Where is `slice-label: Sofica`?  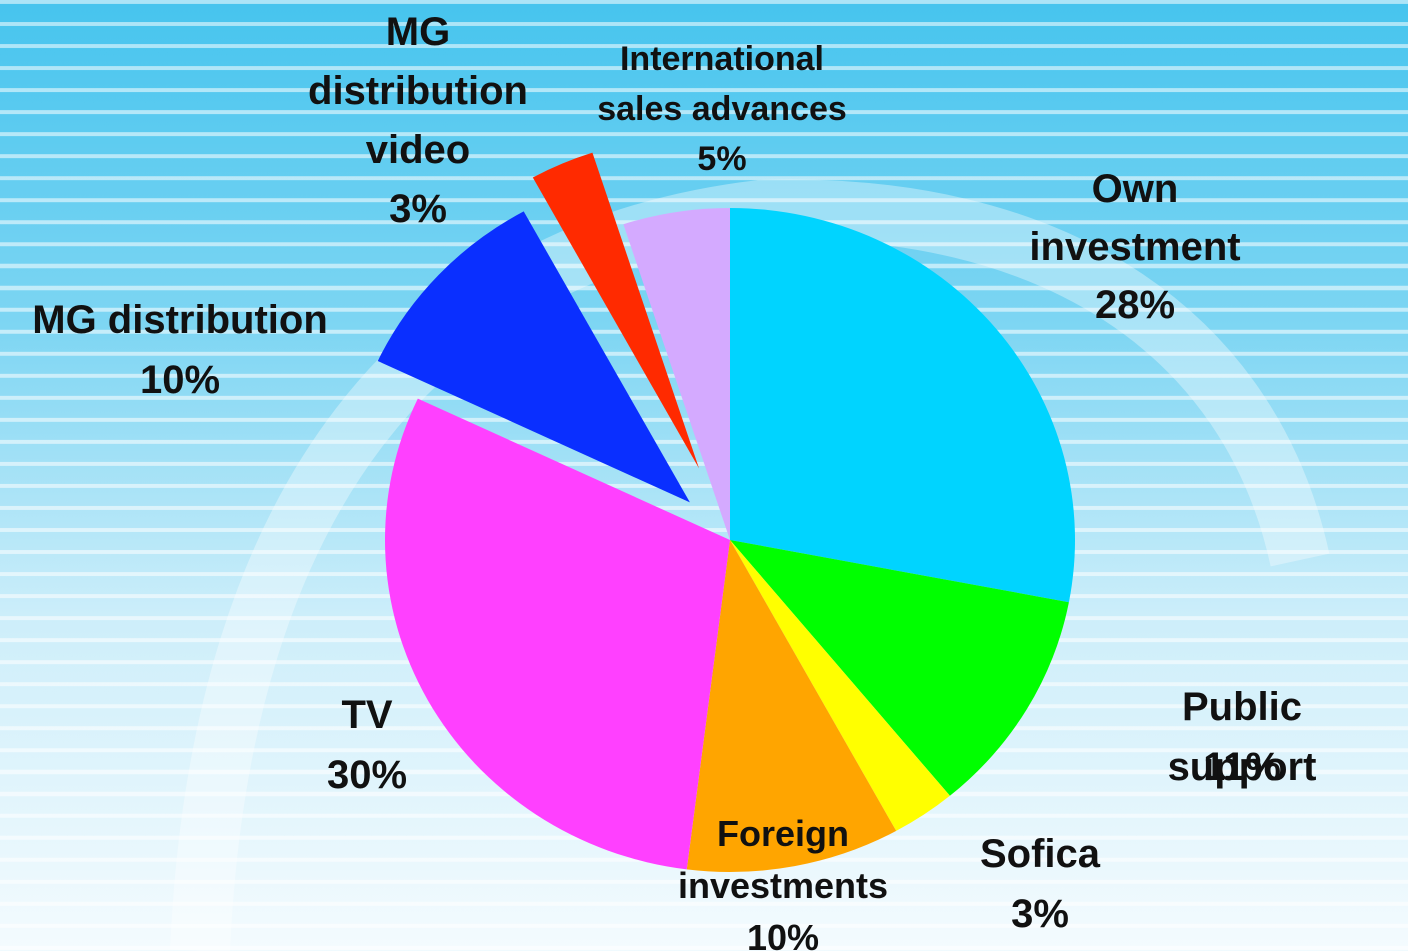
slice-label: Sofica is located at coordinates (1040, 854).